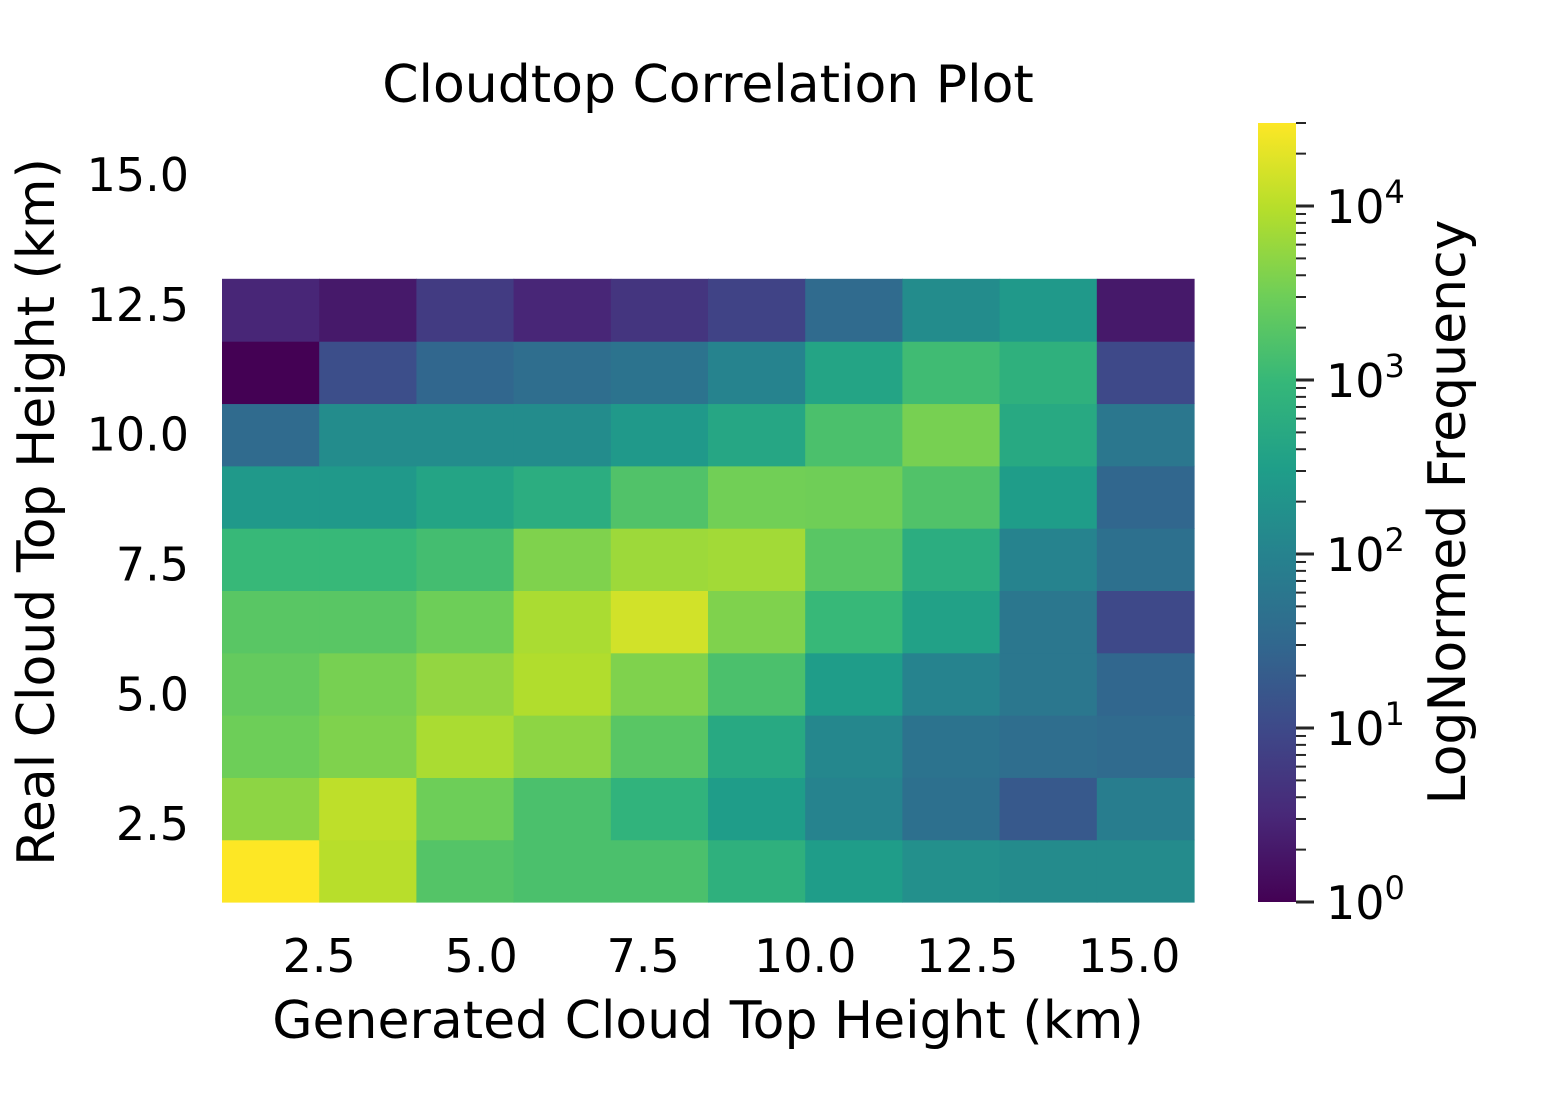 The width and height of the screenshot is (1549, 1107). Describe the element at coordinates (152, 824) in the screenshot. I see `y-tick-label: 2.5` at that location.